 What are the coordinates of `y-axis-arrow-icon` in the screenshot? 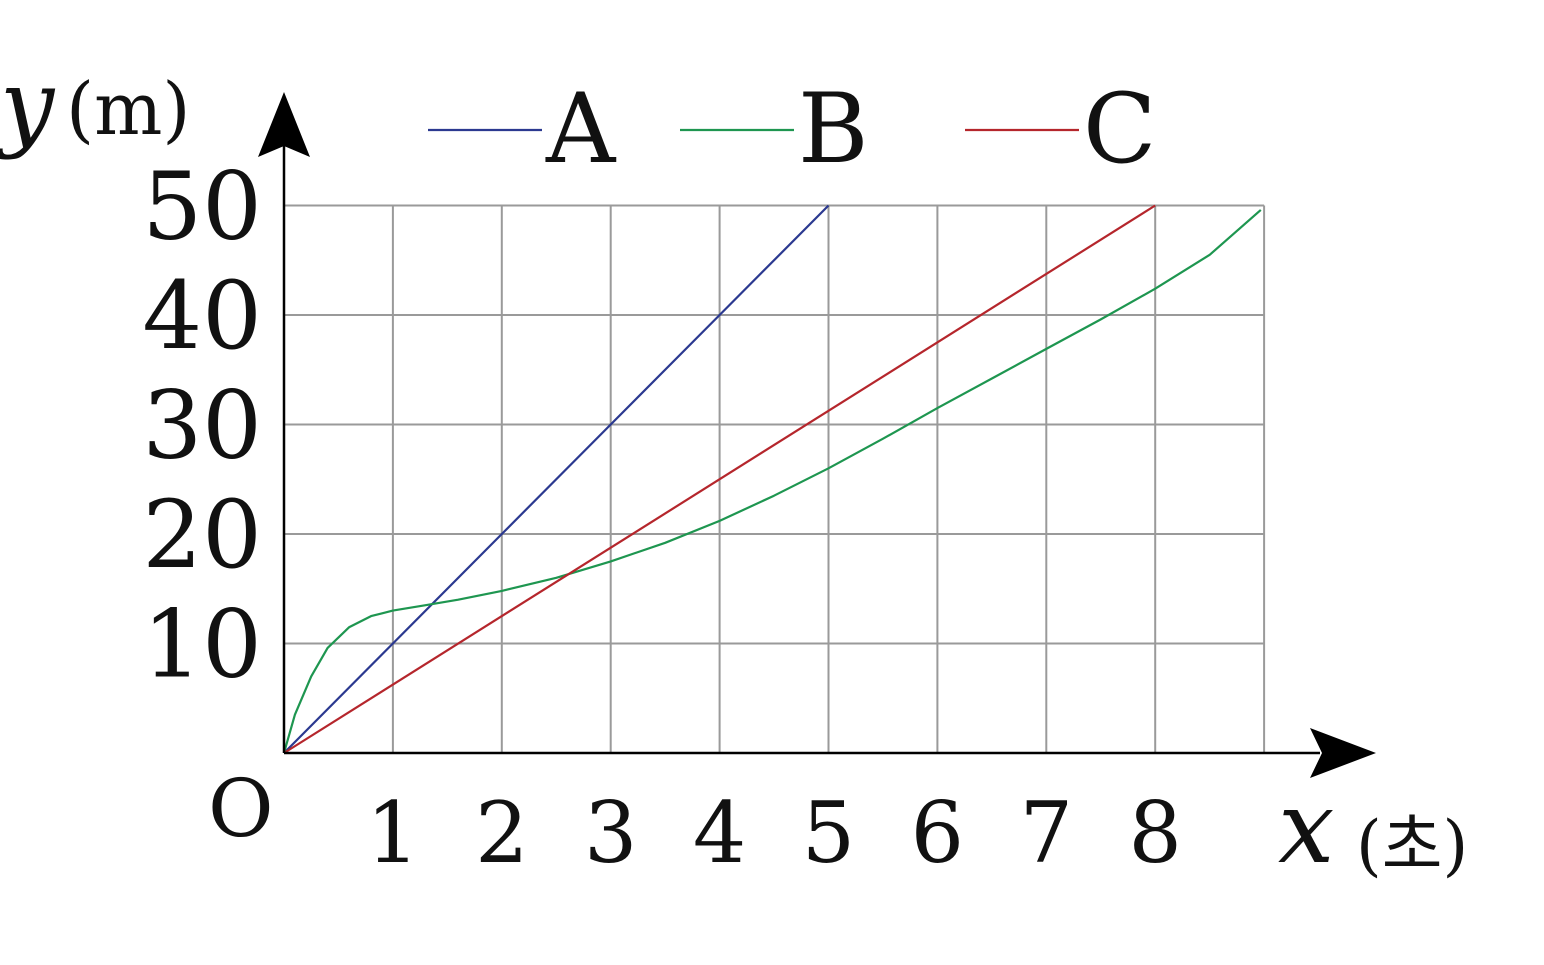 It's located at (284, 124).